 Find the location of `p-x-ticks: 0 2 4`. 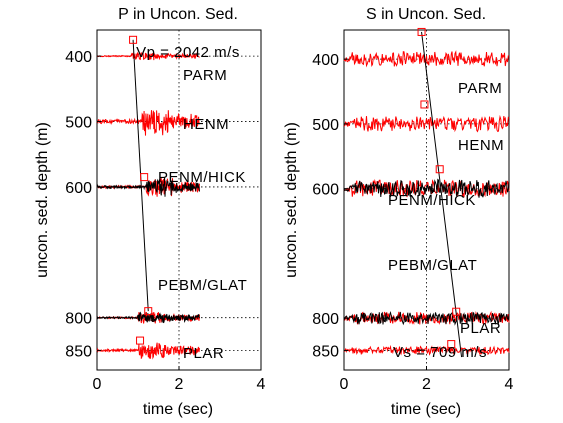

p-x-ticks: 0 2 4 is located at coordinates (179, 379).